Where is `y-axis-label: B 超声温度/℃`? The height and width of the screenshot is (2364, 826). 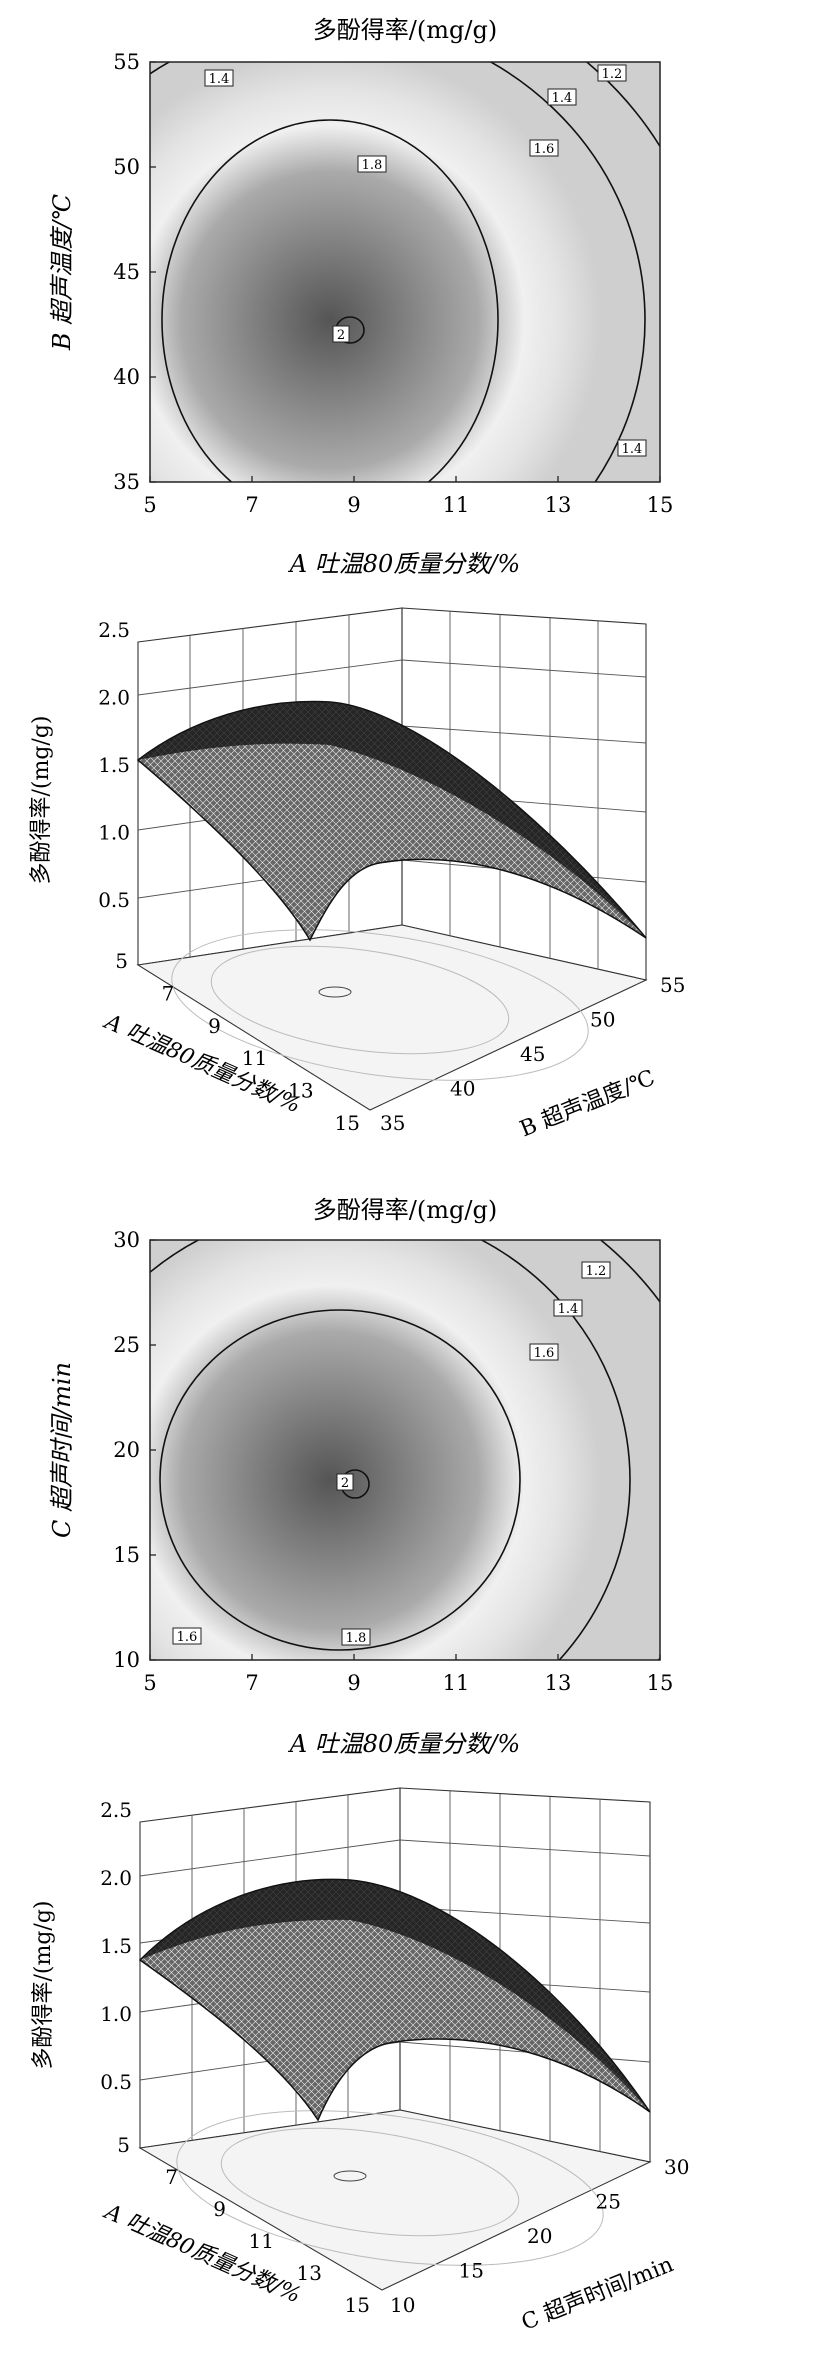
y-axis-label: B 超声温度/℃ is located at coordinates (588, 1104).